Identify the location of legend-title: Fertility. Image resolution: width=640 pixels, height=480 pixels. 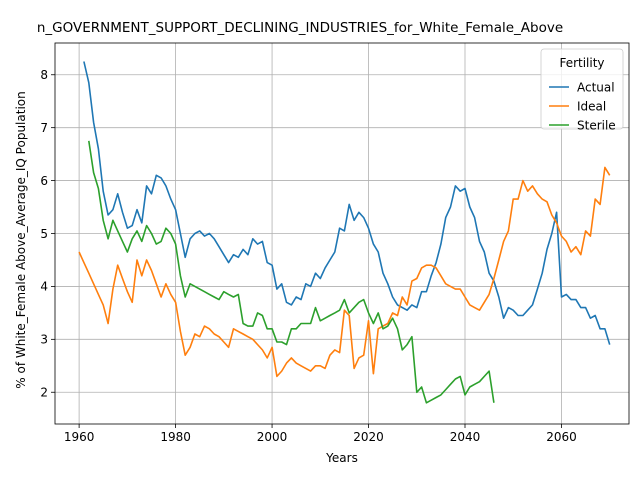
(581, 63).